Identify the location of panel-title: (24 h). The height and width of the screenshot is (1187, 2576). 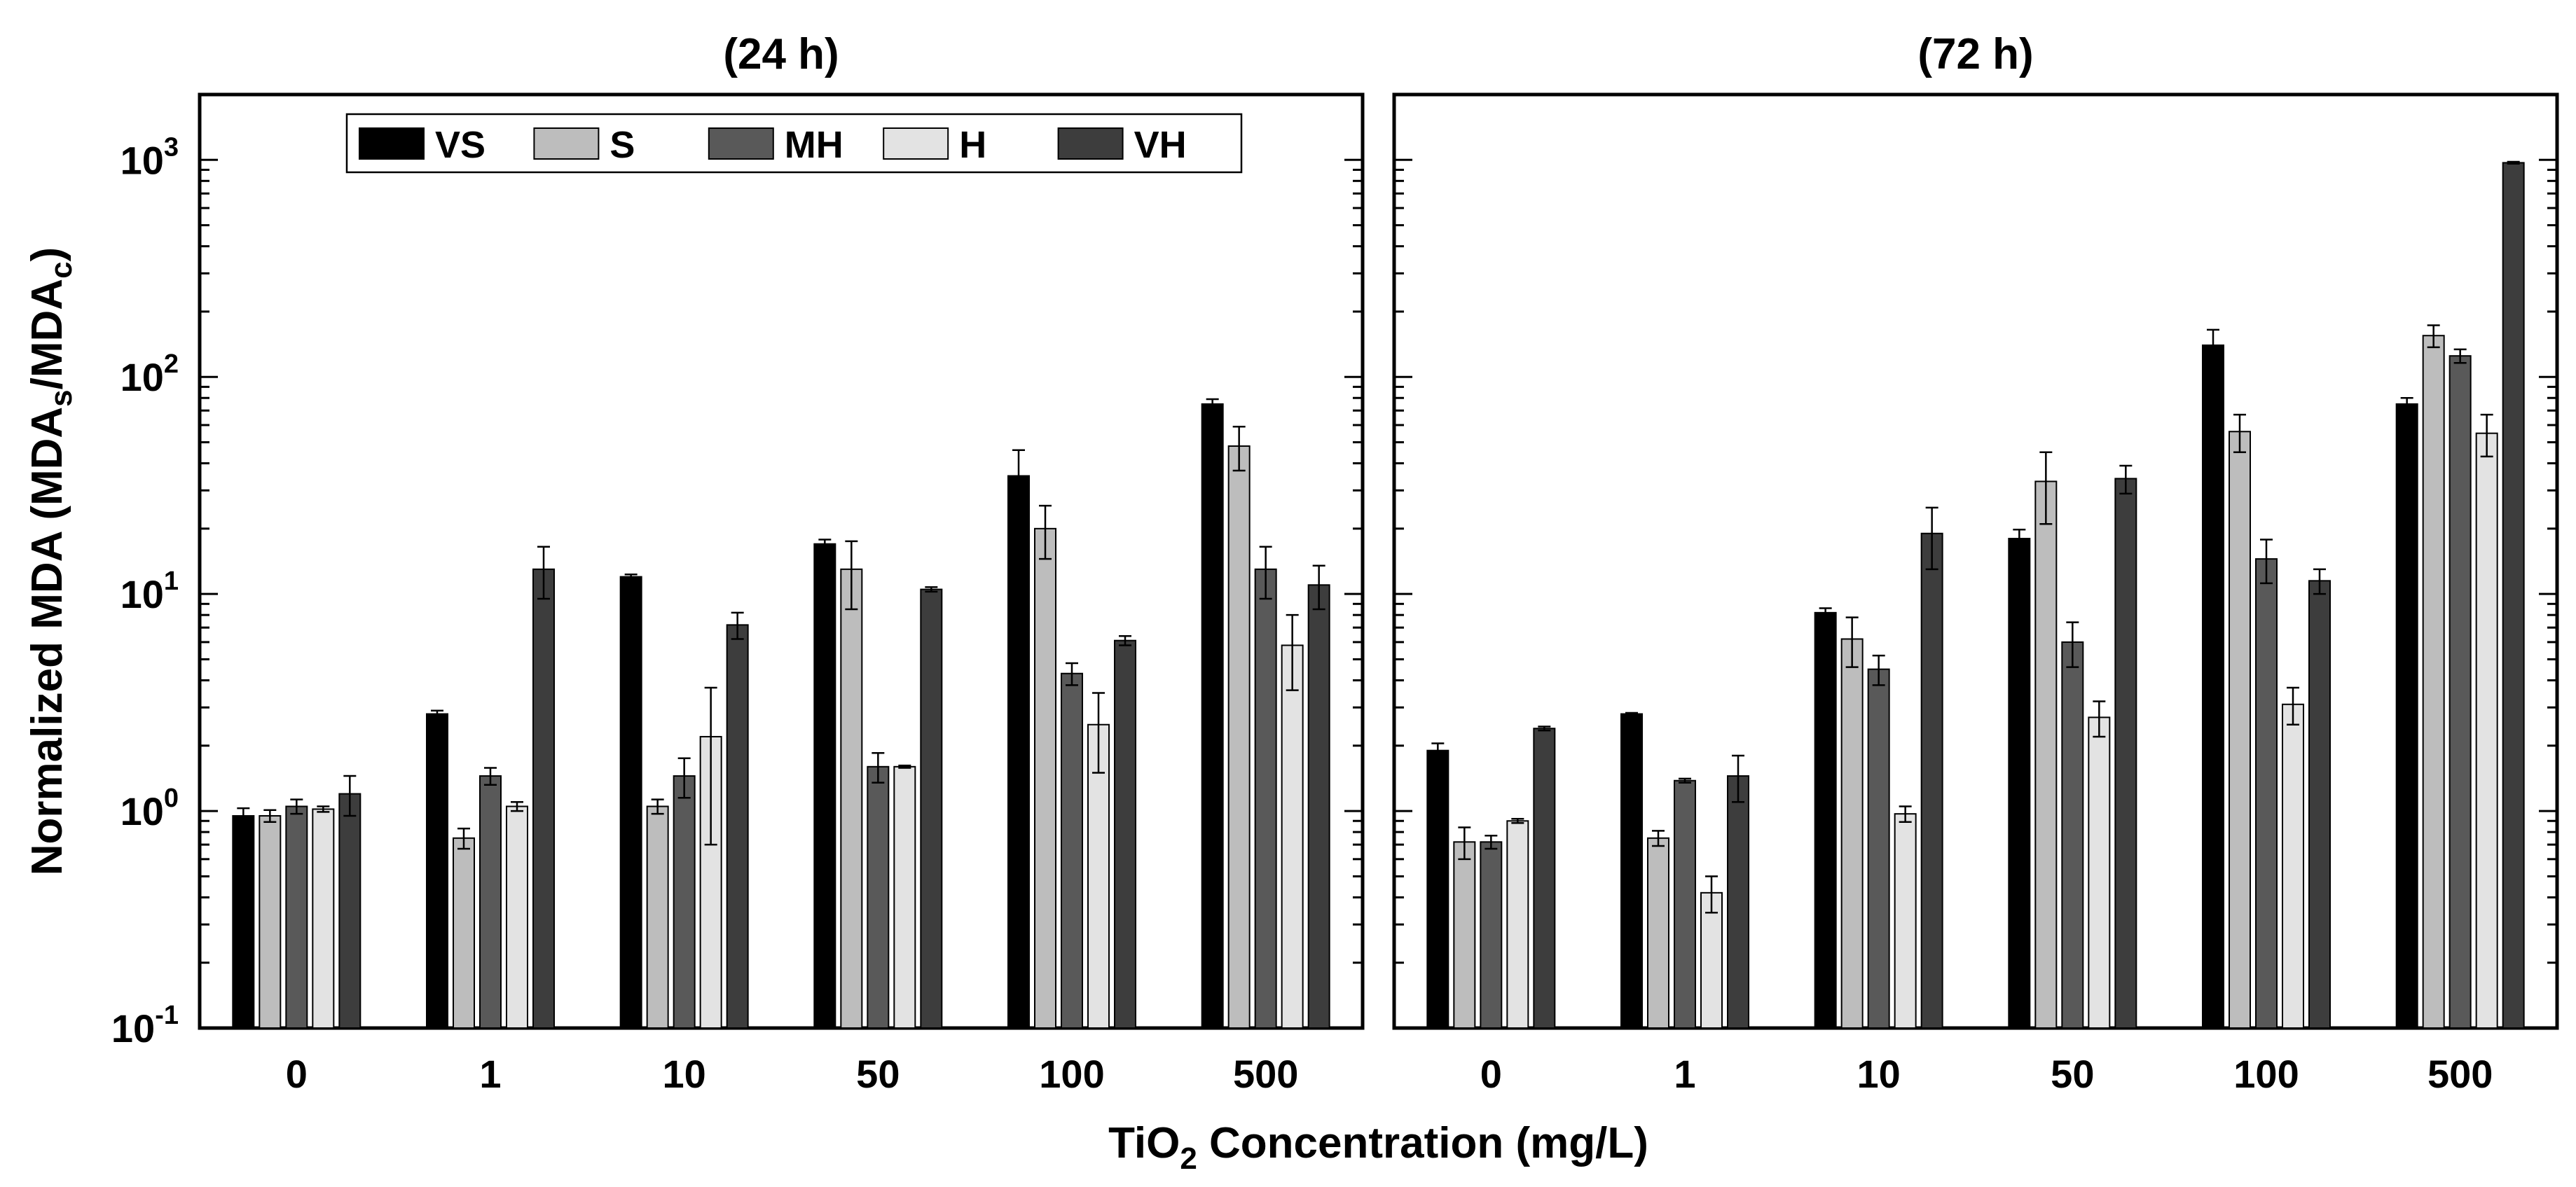
(781, 54).